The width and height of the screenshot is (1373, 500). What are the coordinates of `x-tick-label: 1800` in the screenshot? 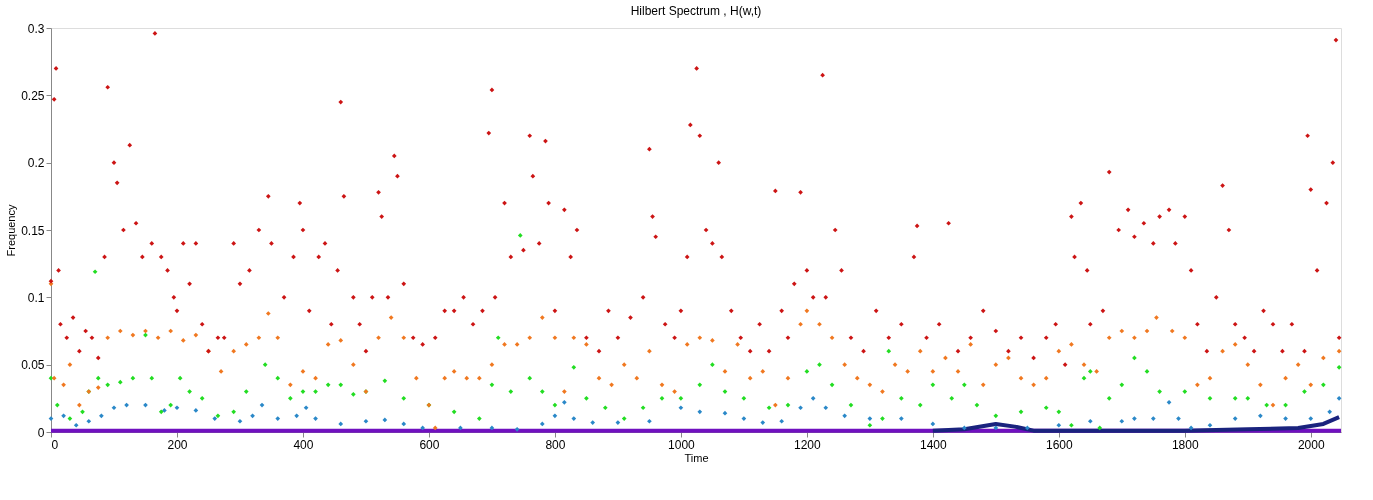 It's located at (1185, 444).